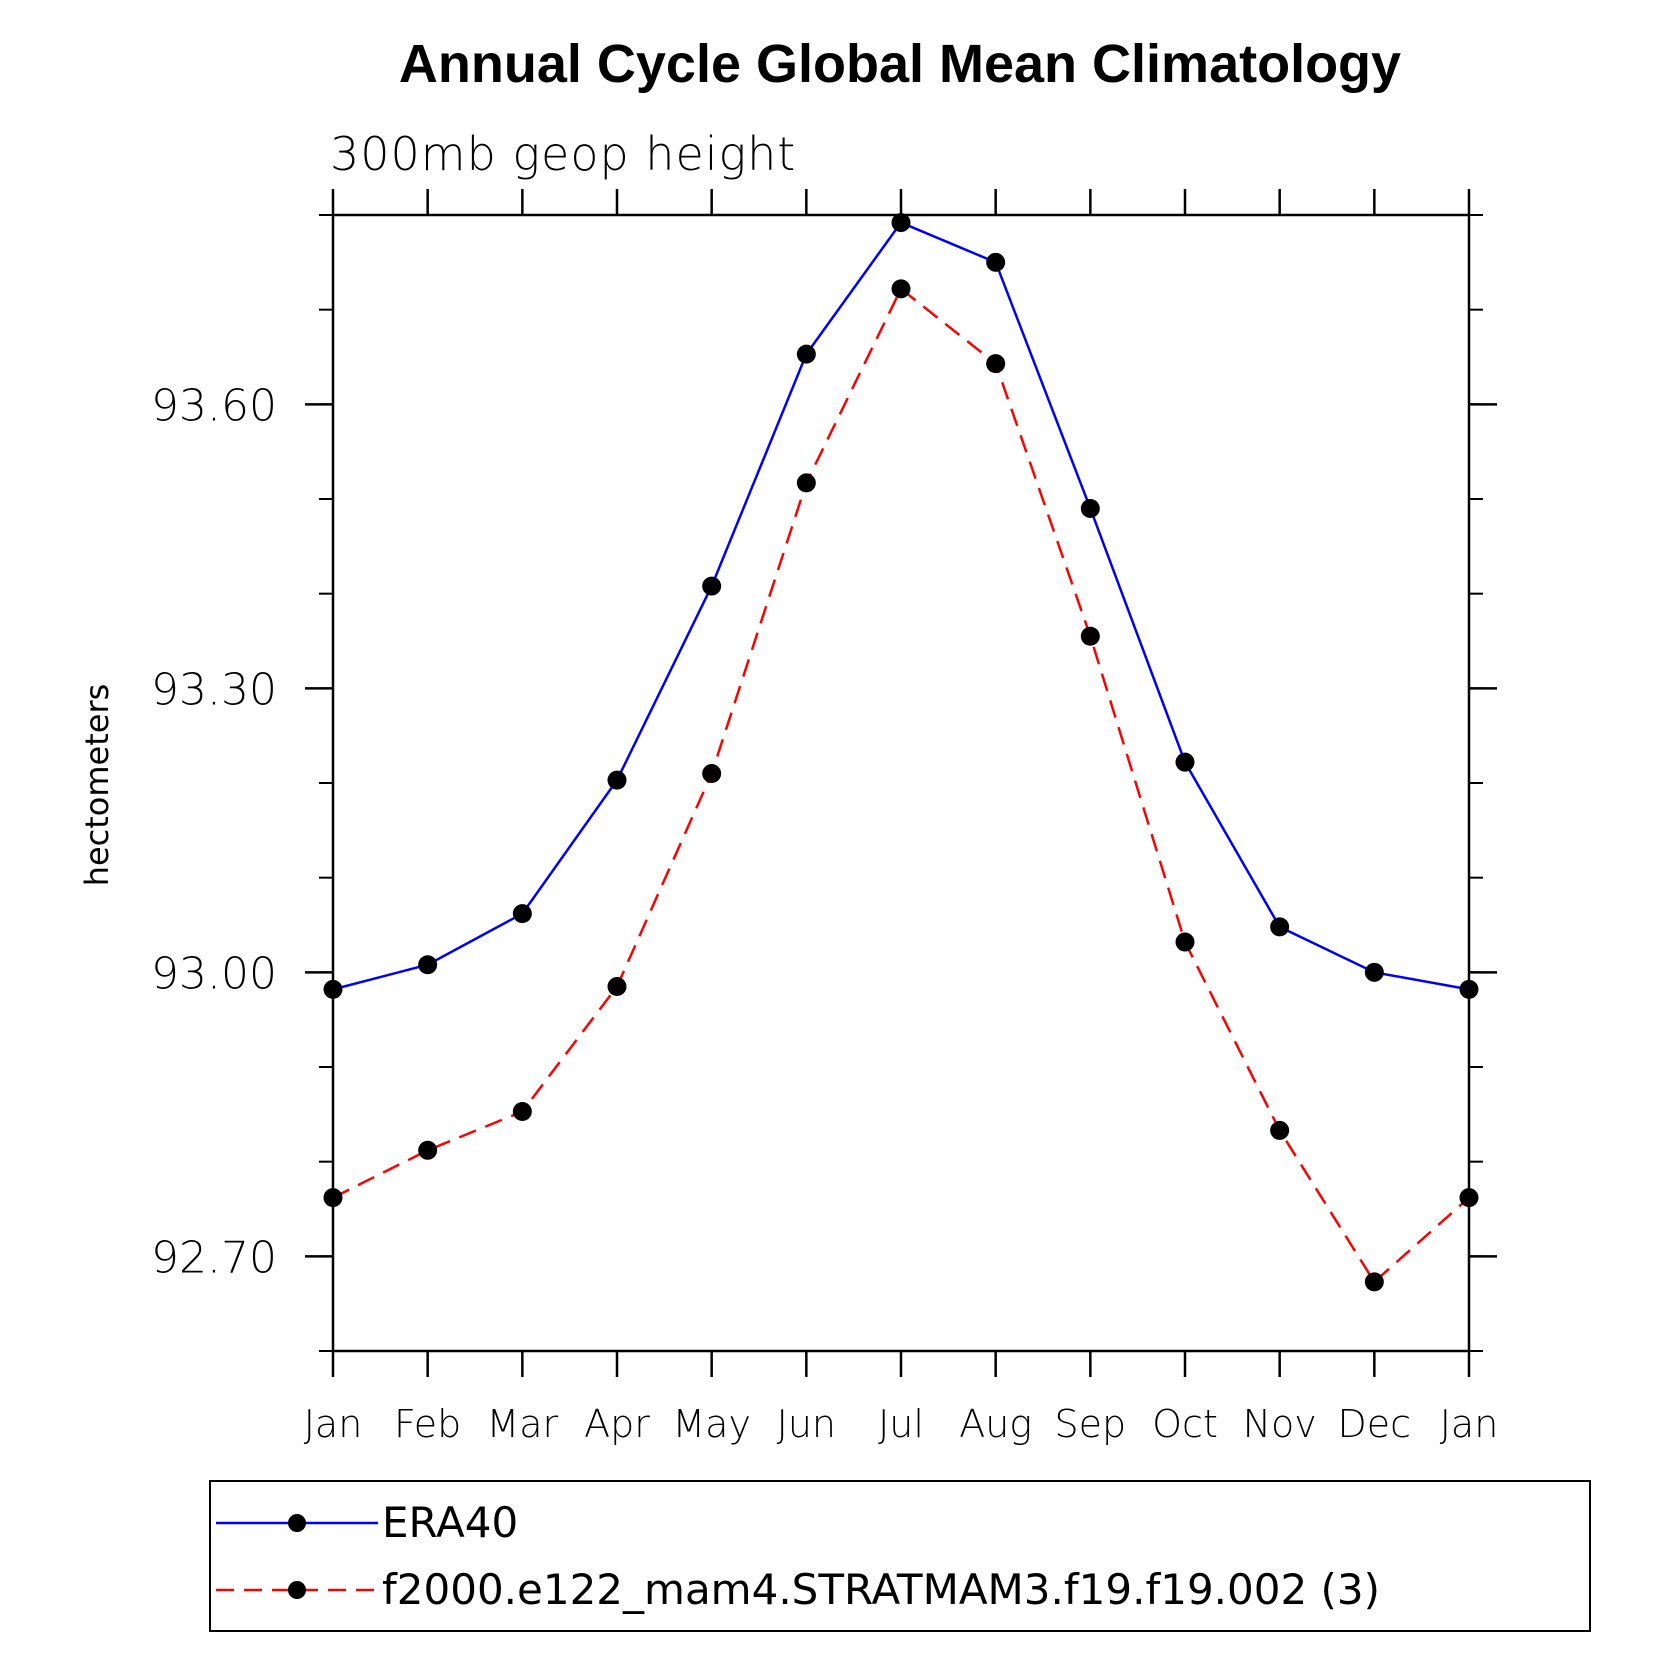 The image size is (1663, 1663). I want to click on x-tick-label: Aug, so click(995, 1424).